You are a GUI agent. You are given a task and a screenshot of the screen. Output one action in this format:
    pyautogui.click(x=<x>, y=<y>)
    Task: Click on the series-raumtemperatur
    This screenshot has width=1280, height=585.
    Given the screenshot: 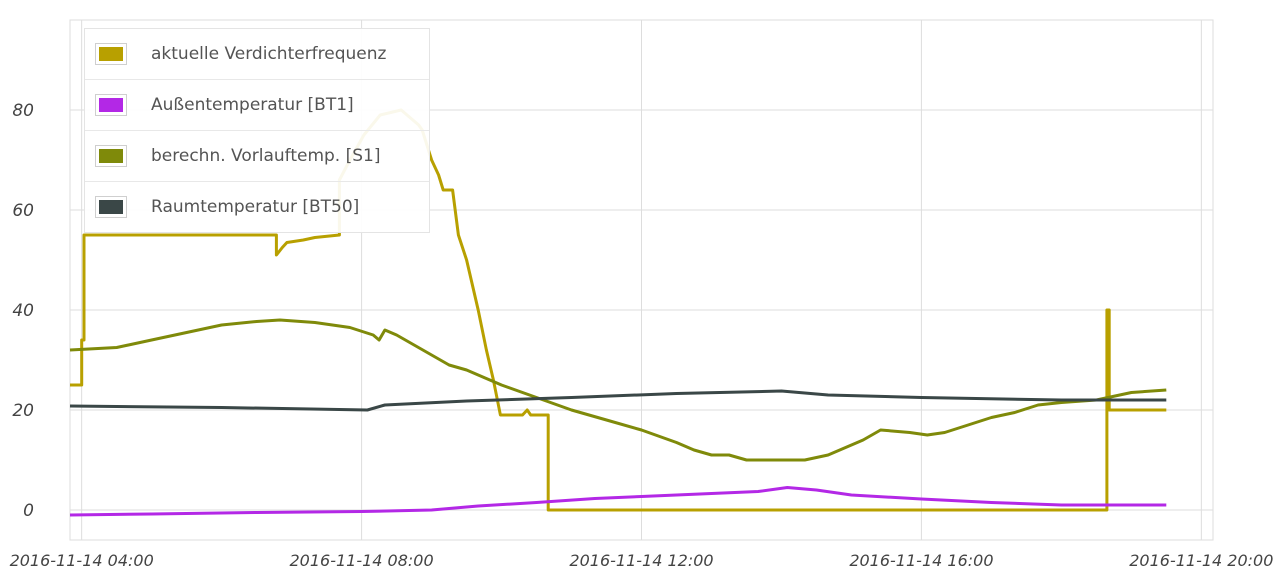 What is the action you would take?
    pyautogui.click(x=618, y=400)
    